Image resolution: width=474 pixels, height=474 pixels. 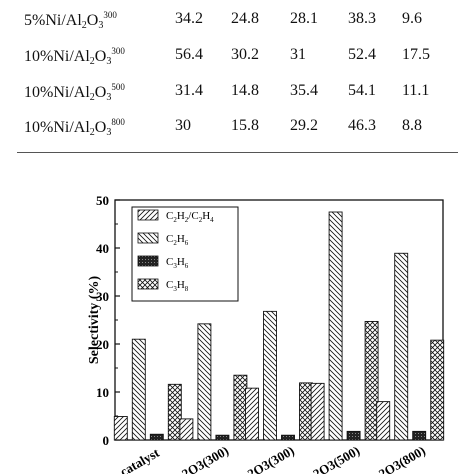 I want to click on x-tick-label: 2O3(800), so click(x=402, y=458).